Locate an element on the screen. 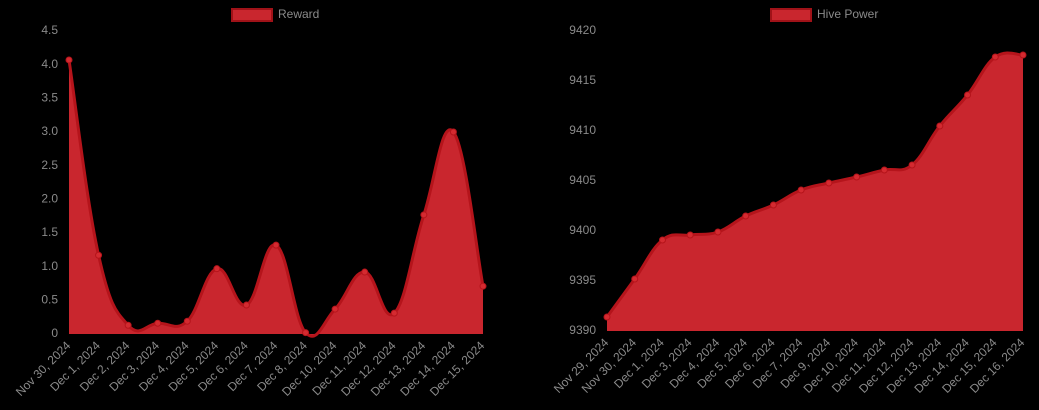 This screenshot has height=410, width=1039. y-tick-label: 1.5 is located at coordinates (49, 232).